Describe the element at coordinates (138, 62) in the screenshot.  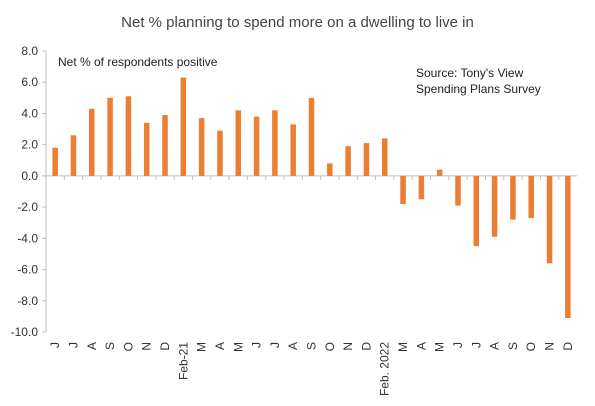
I see `annotation-label: Net % of respondents positive` at that location.